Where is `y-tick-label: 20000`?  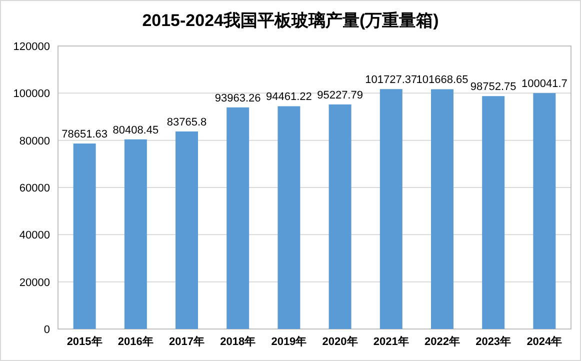 y-tick-label: 20000 is located at coordinates (34, 282).